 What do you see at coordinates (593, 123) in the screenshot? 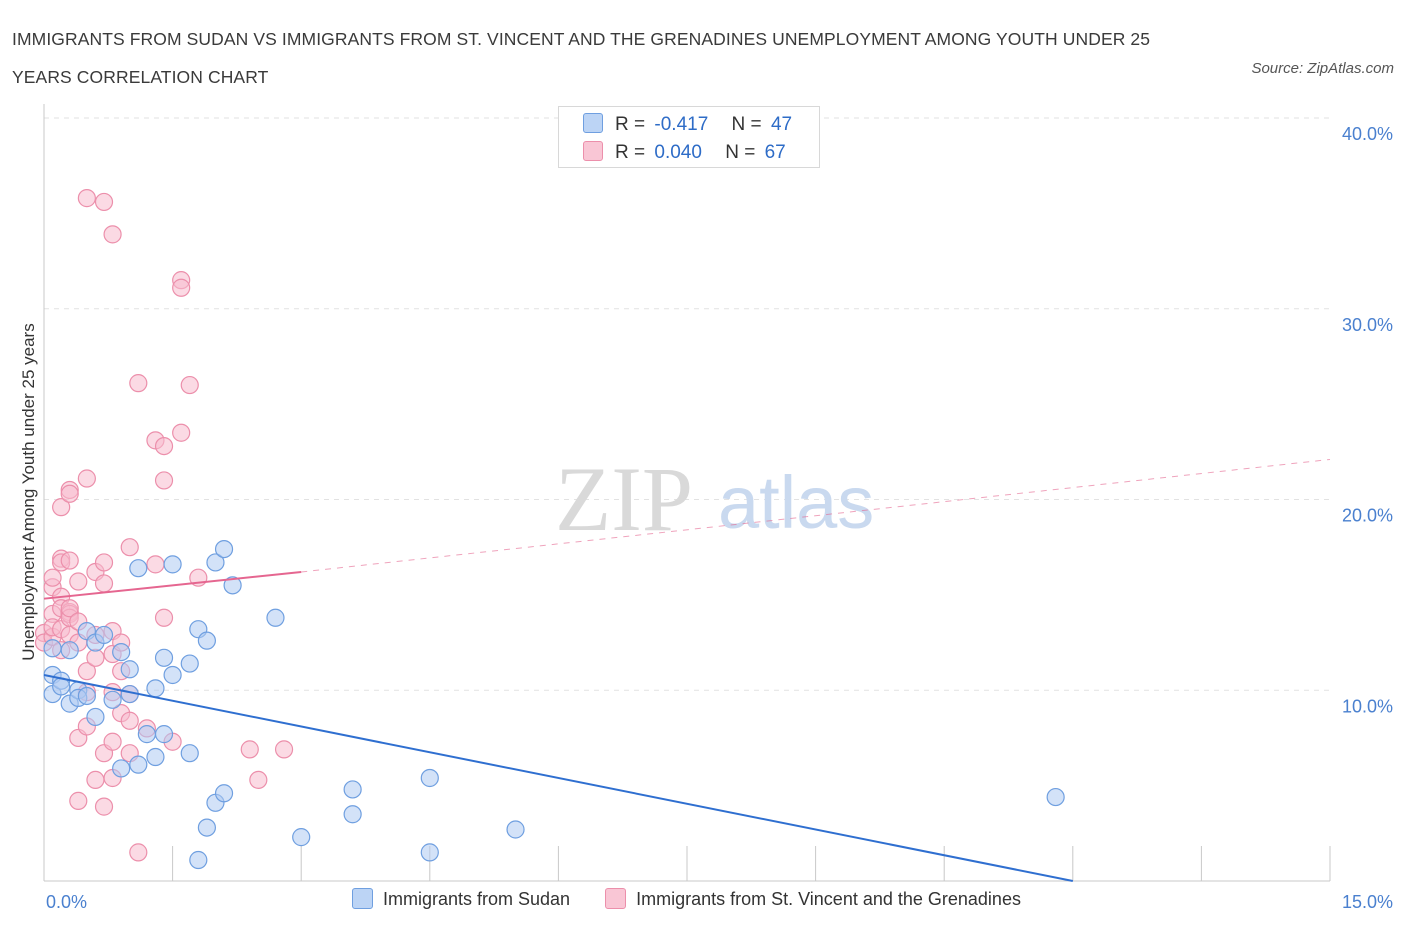
I see `legend-swatch-sudan` at bounding box center [593, 123].